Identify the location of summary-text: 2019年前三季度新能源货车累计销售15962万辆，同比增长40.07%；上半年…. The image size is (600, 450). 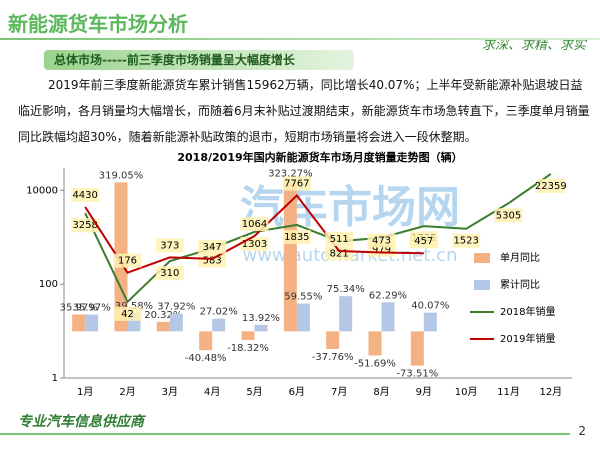
(304, 111).